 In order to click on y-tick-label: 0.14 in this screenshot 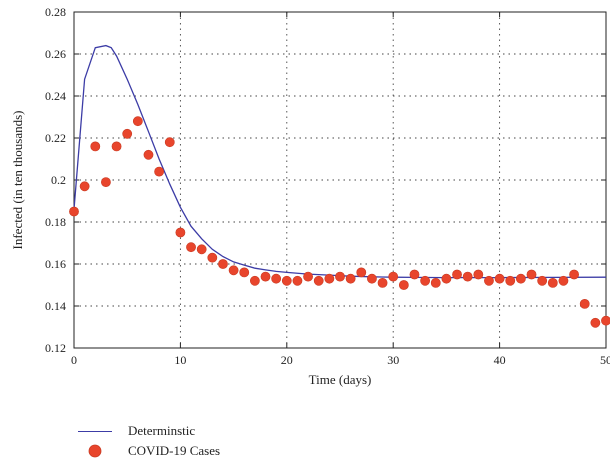, I will do `click(55, 306)`.